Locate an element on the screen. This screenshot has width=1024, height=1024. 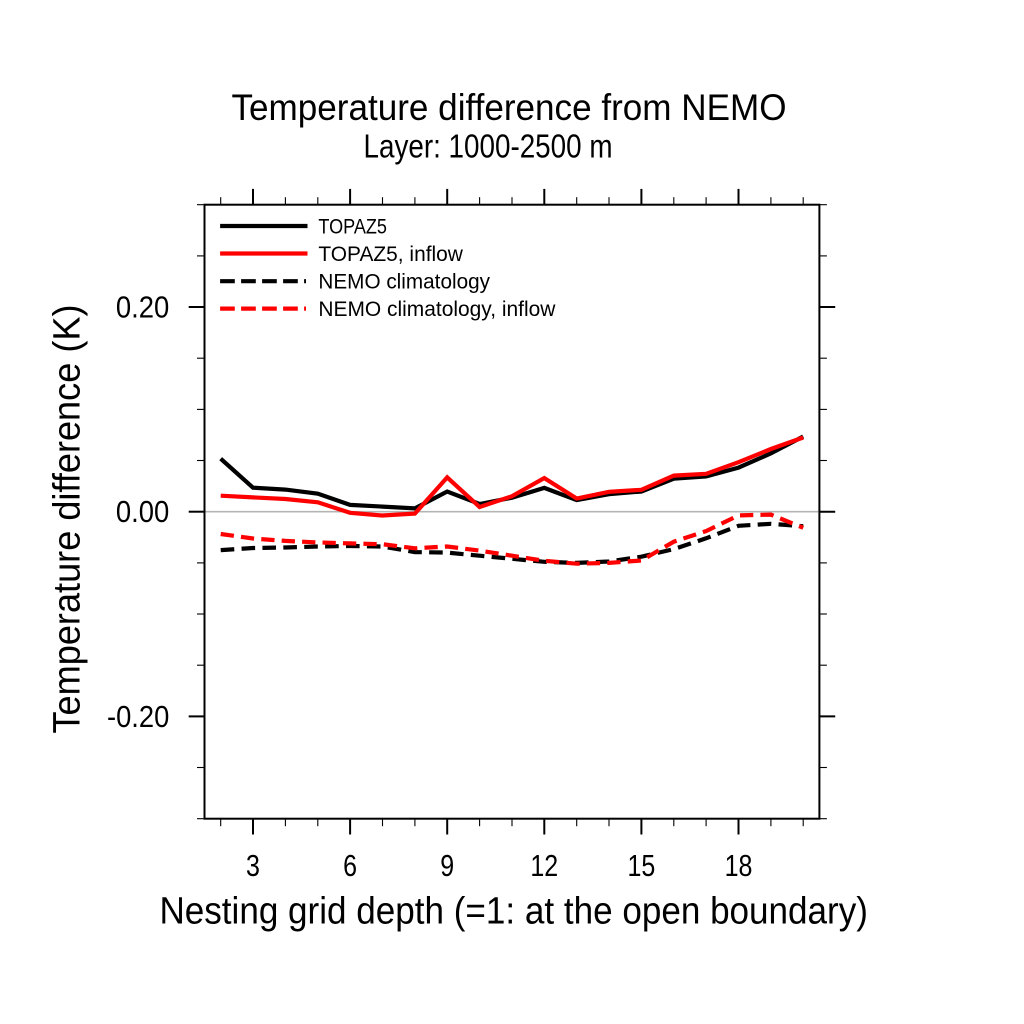
svg-text: 6 is located at coordinates (350, 866).